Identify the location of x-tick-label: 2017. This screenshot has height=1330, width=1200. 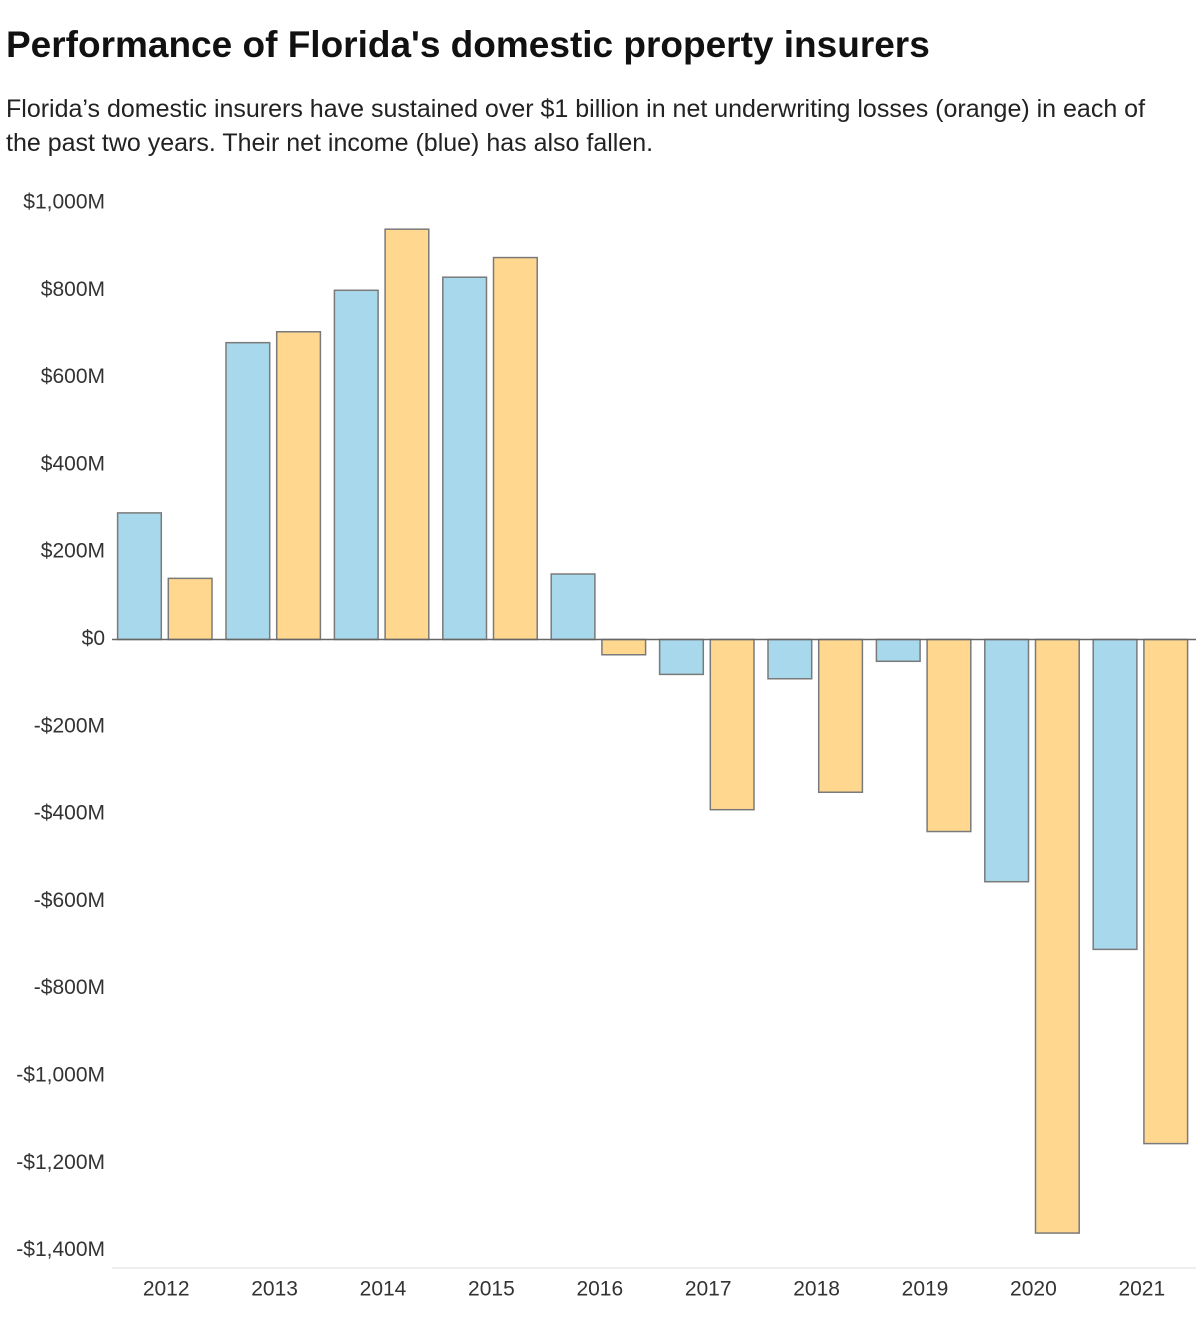
(708, 1289).